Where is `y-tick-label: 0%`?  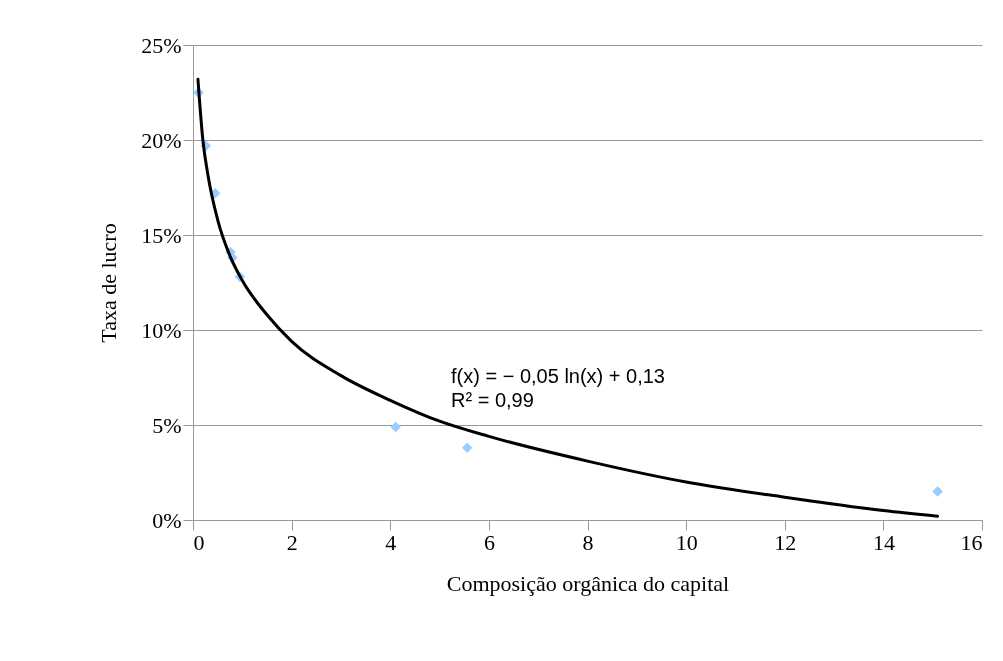
y-tick-label: 0% is located at coordinates (167, 520).